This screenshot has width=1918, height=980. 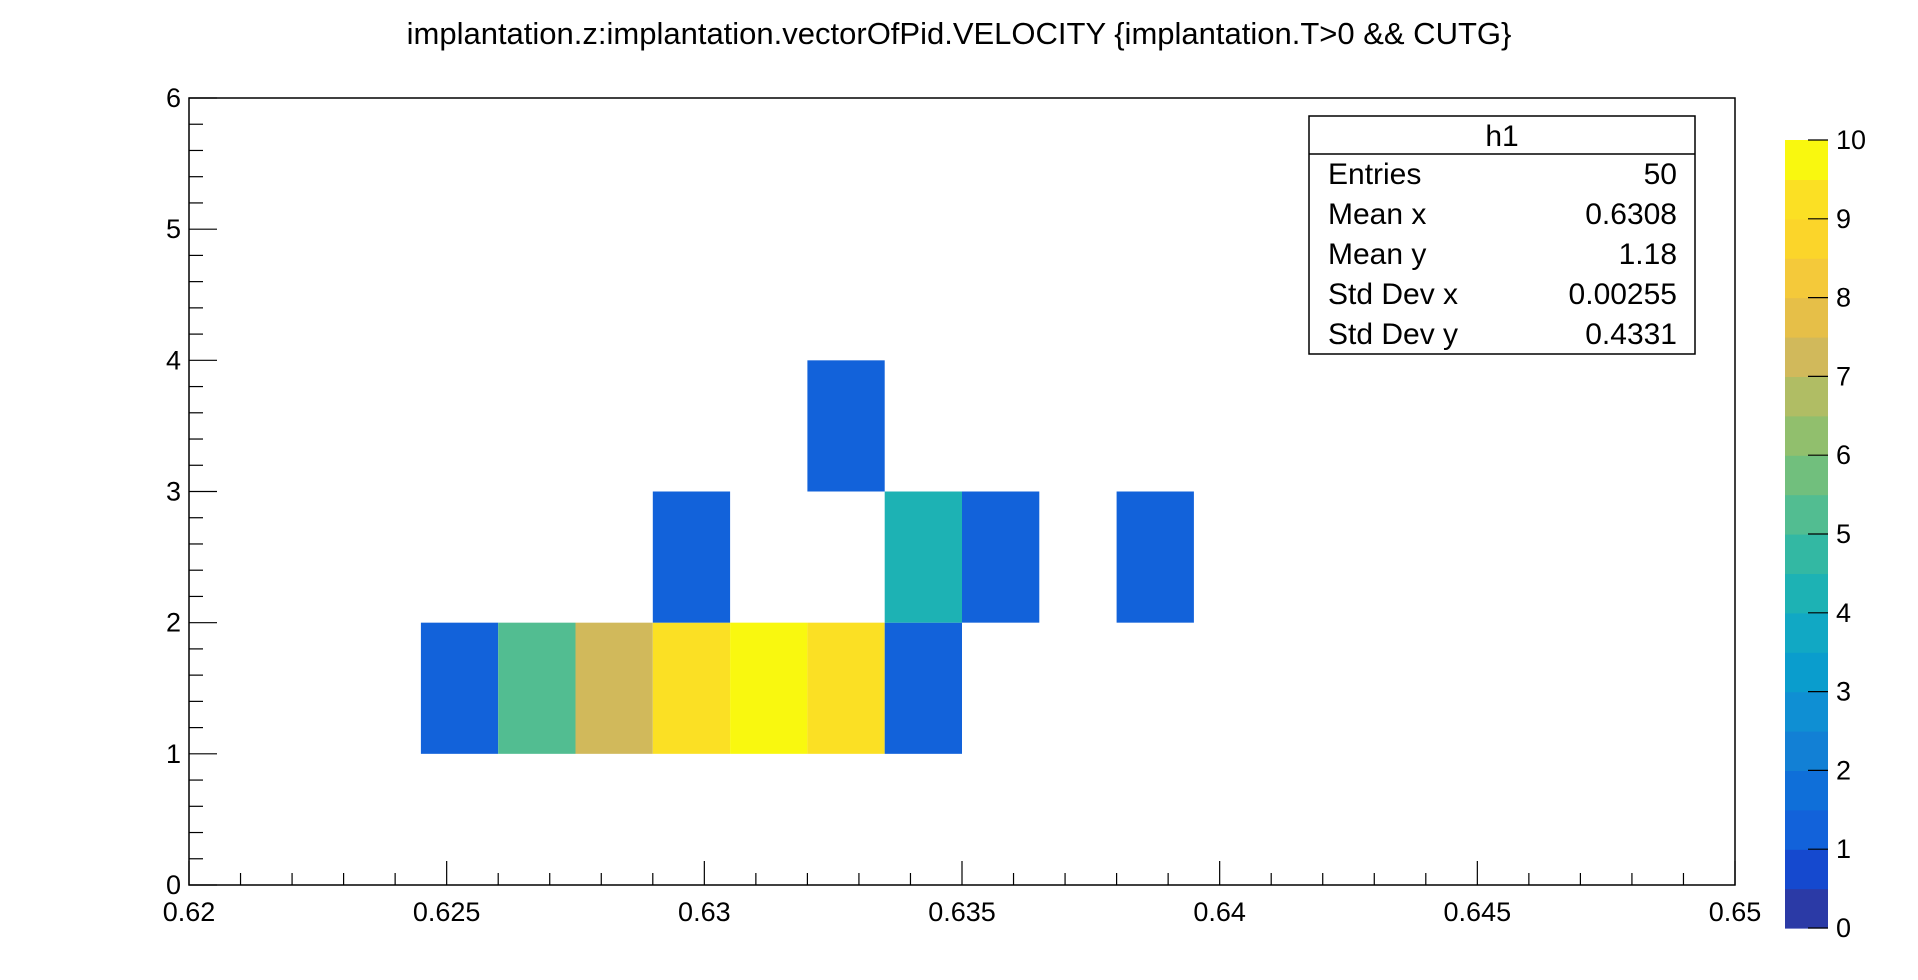 I want to click on z-tick-label: 2, so click(x=1843, y=770).